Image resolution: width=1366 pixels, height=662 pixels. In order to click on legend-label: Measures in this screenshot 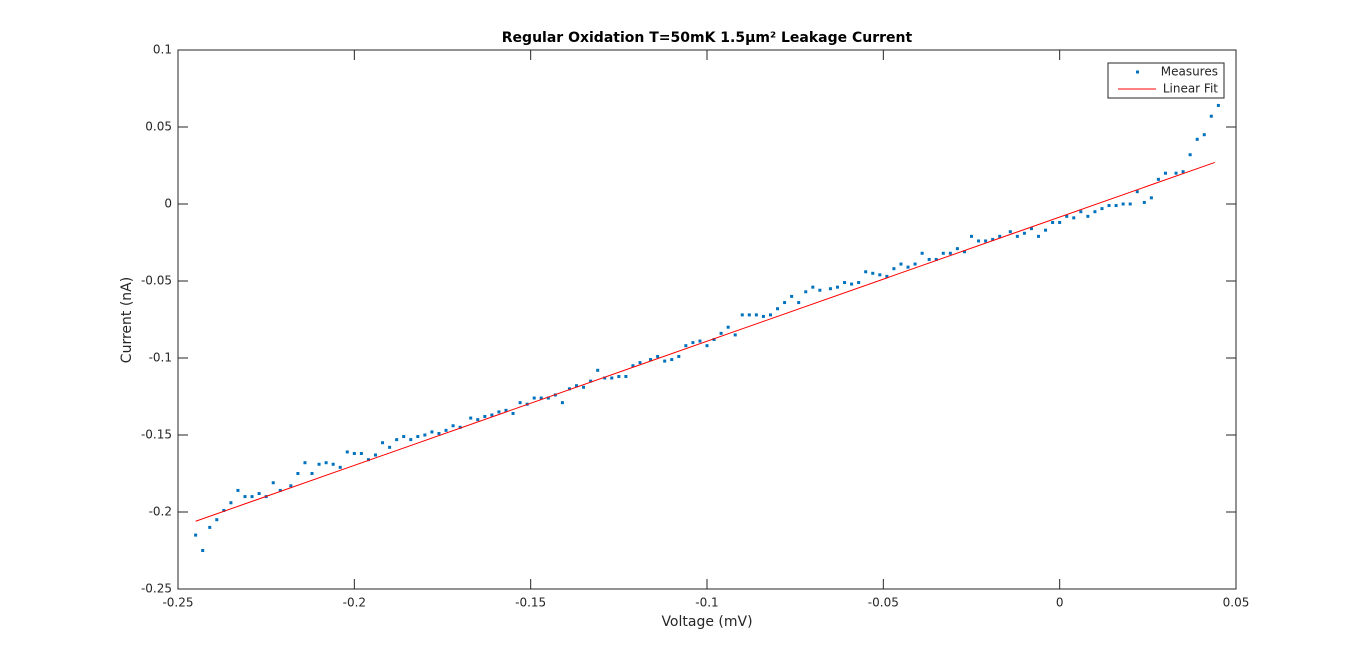, I will do `click(1189, 72)`.